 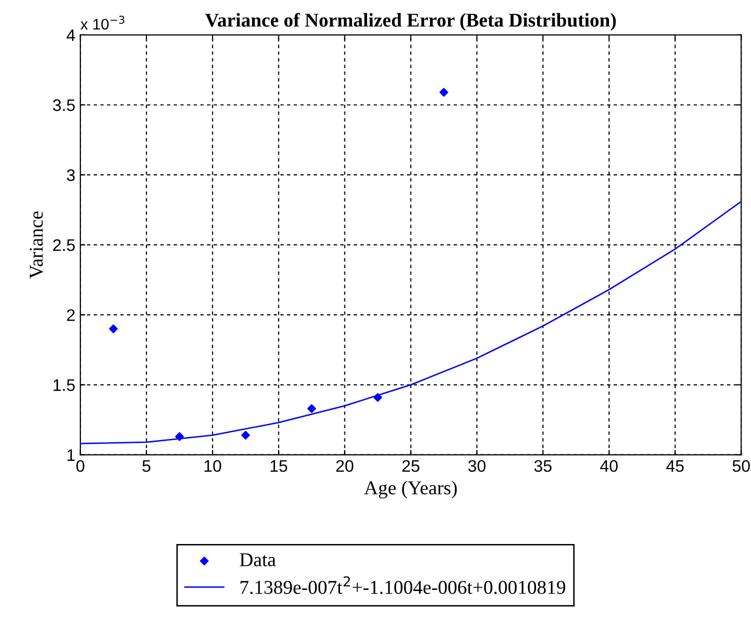 I want to click on chart-title: Variance of Normalized Error (Beta Distribution), so click(x=410, y=21).